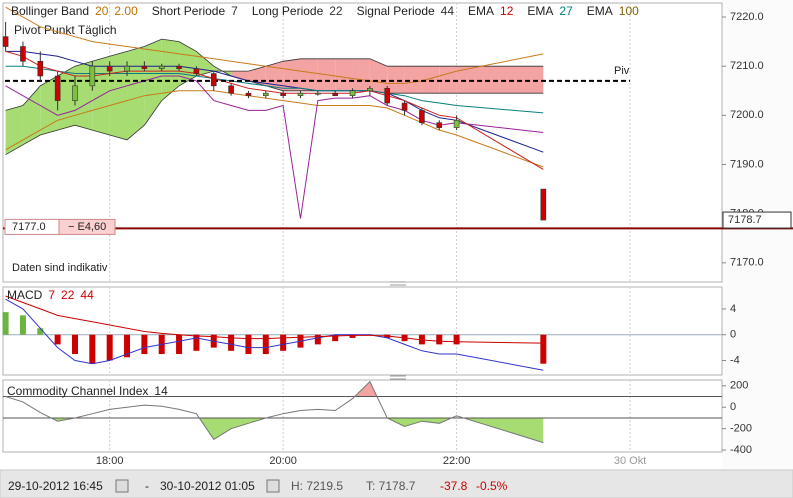 The width and height of the screenshot is (793, 498). I want to click on legend-param: 12, so click(507, 11).